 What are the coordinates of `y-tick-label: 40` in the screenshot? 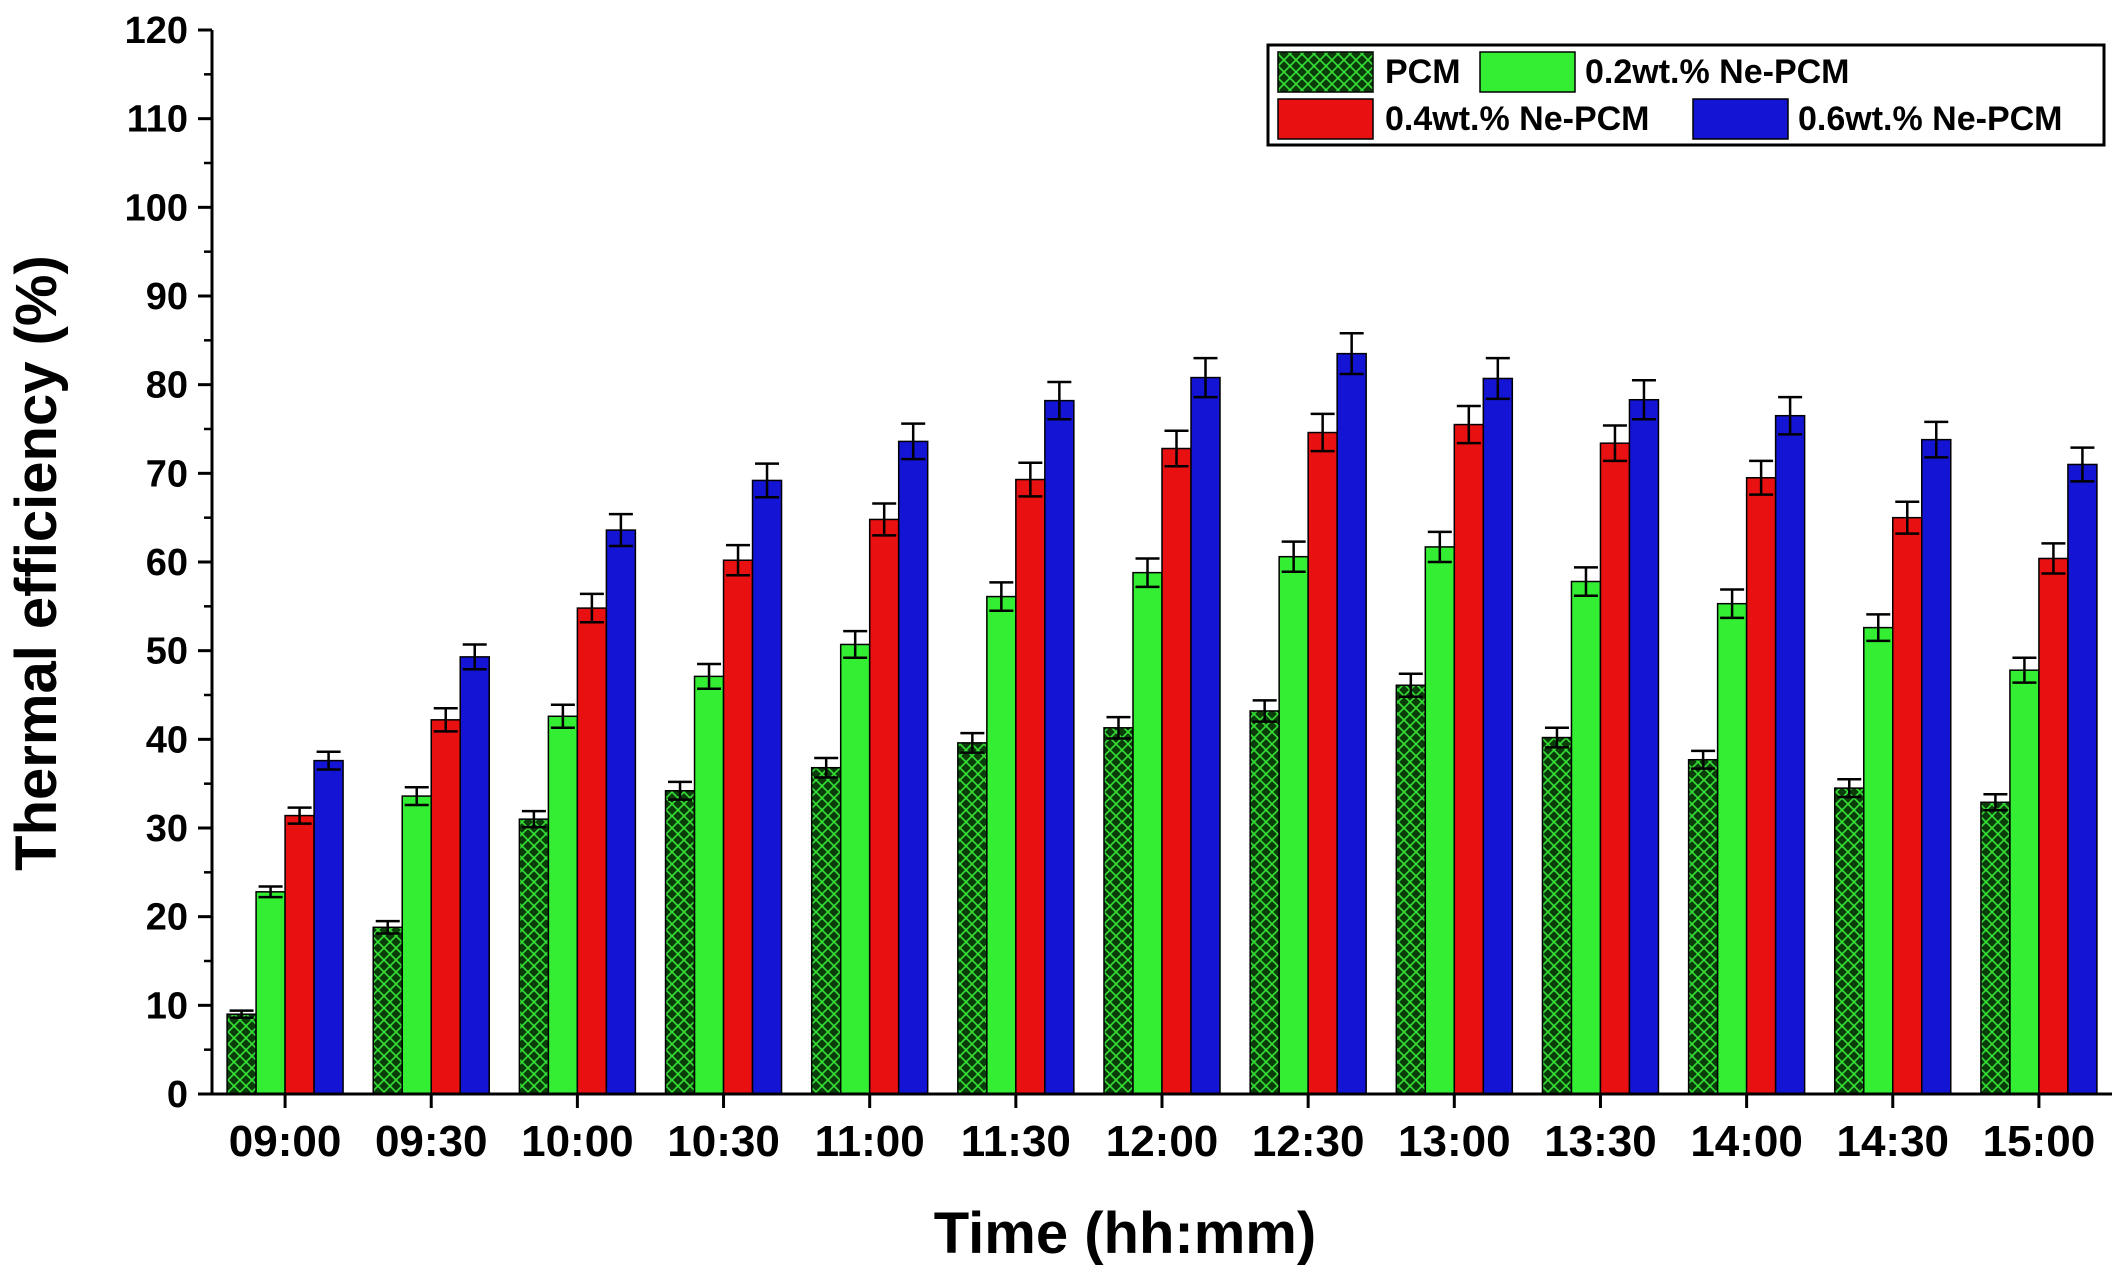 It's located at (167, 740).